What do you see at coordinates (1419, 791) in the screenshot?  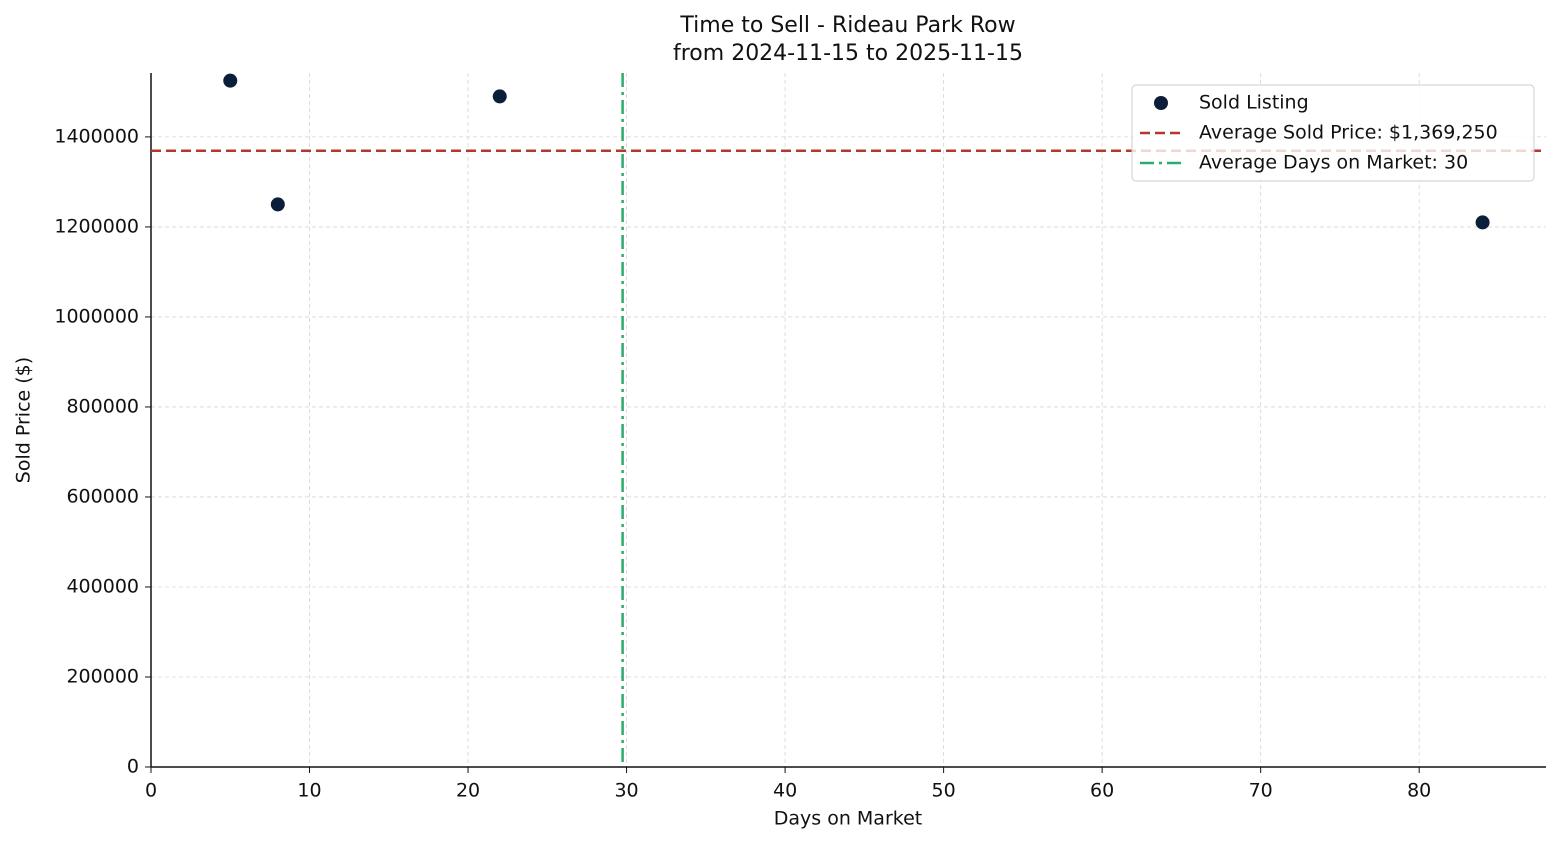 I see `x-tick-label: 80` at bounding box center [1419, 791].